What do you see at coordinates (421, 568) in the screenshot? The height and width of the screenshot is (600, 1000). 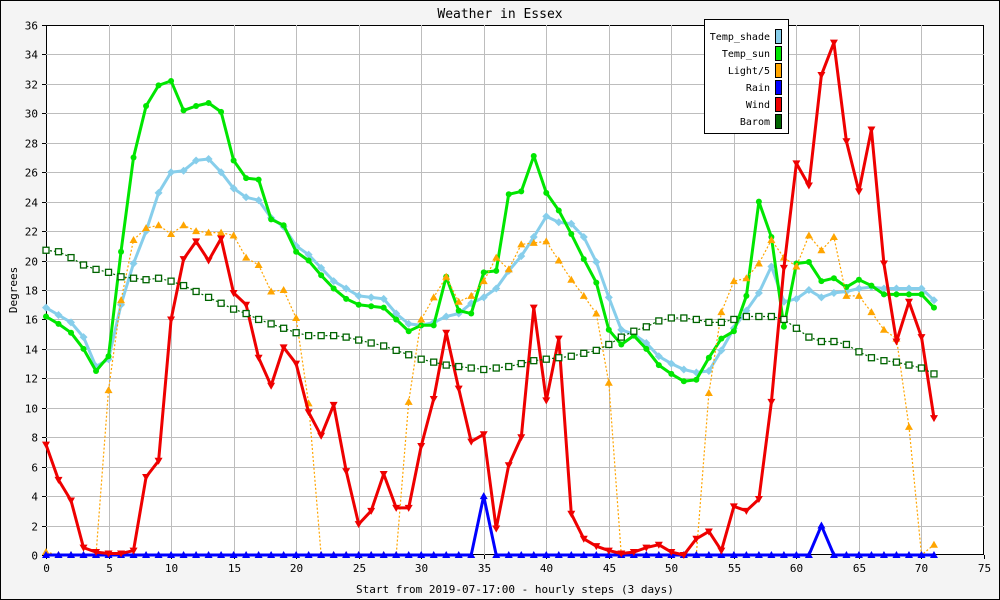 I see `x-tick-label: 30` at bounding box center [421, 568].